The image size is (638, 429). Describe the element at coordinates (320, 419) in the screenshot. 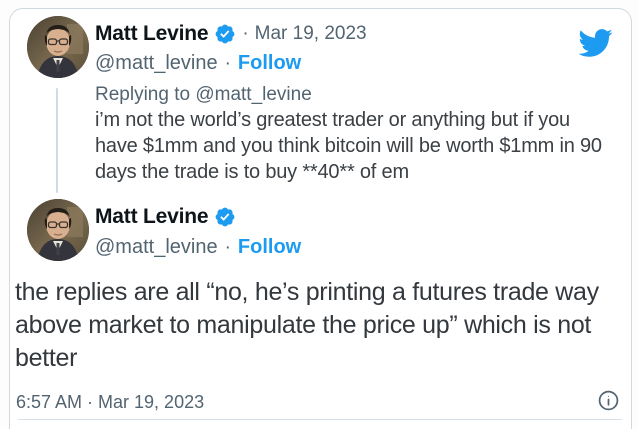

I see `divider` at that location.